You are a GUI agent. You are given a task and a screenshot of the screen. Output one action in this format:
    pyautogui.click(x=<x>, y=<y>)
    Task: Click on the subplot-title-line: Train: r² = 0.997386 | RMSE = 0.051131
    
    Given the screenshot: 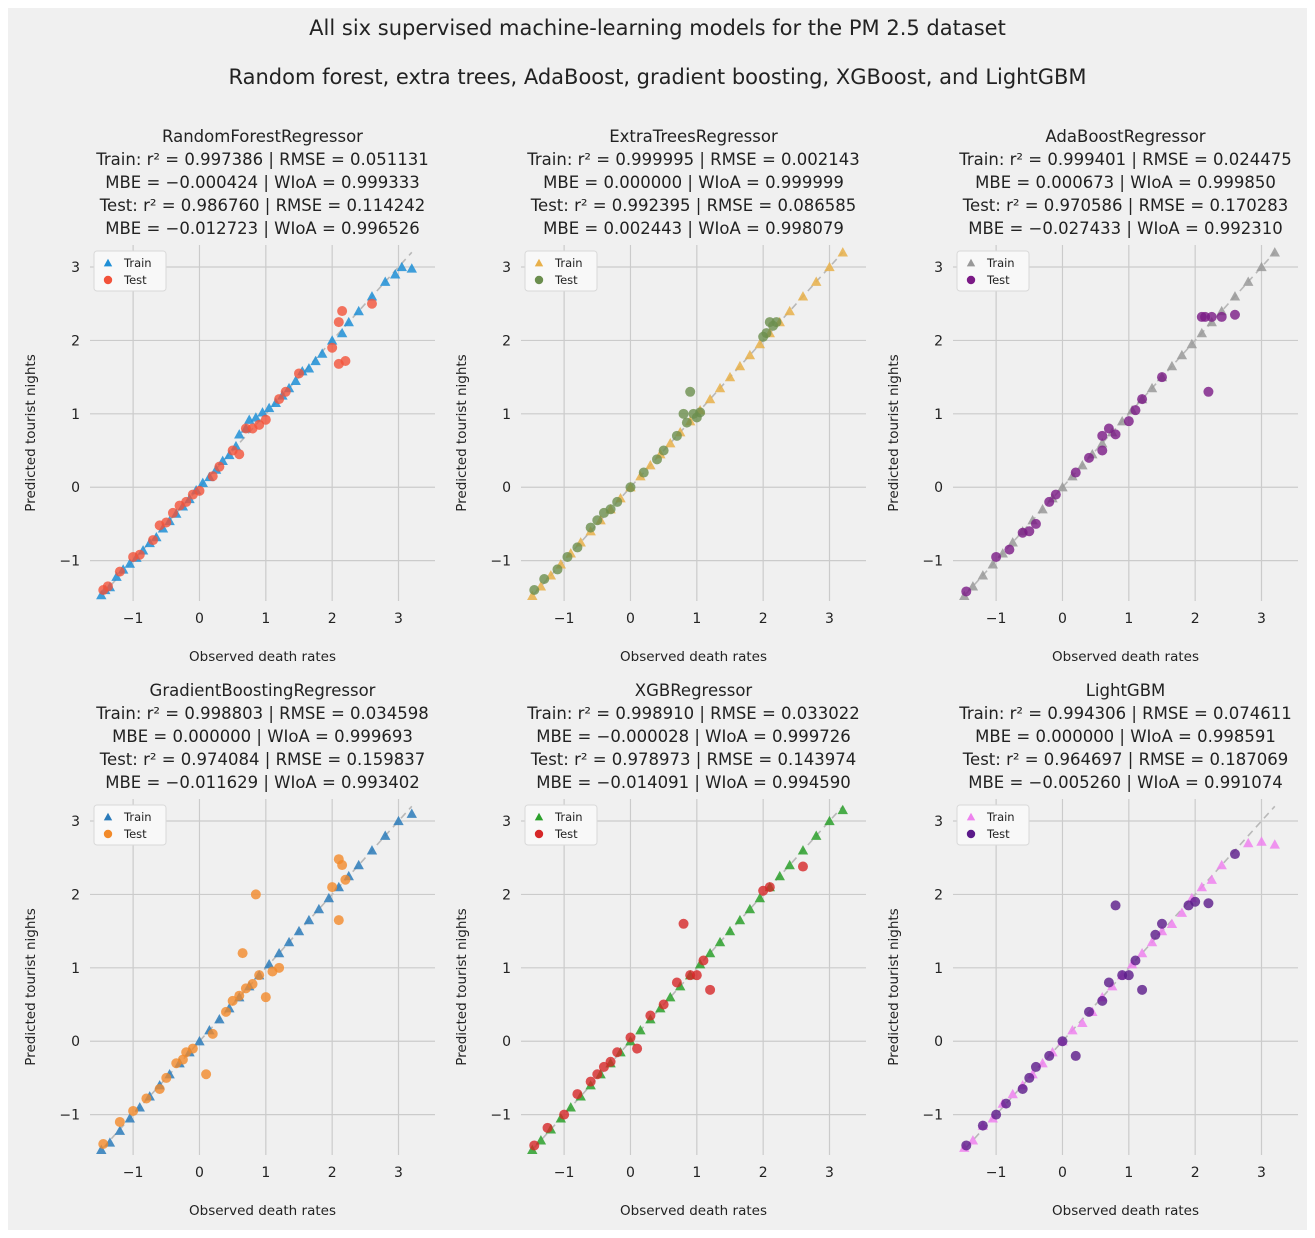 What is the action you would take?
    pyautogui.click(x=262, y=159)
    